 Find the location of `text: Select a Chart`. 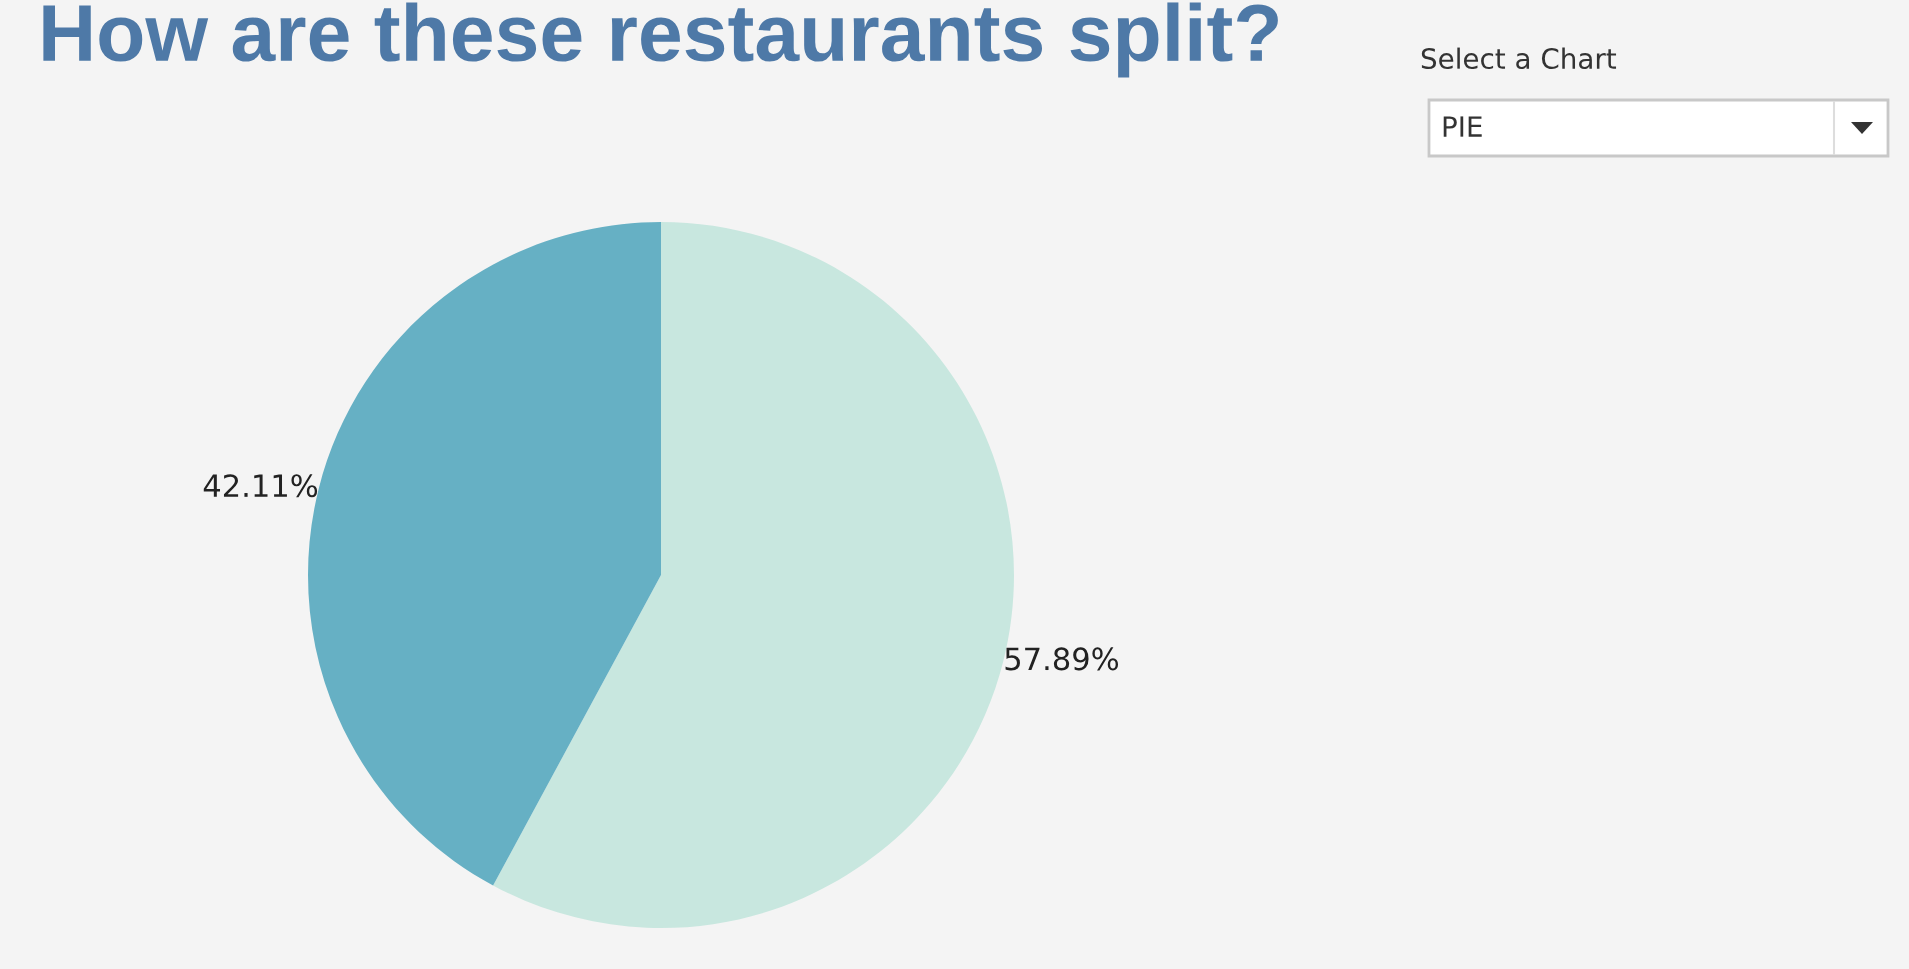

text: Select a Chart is located at coordinates (1519, 58).